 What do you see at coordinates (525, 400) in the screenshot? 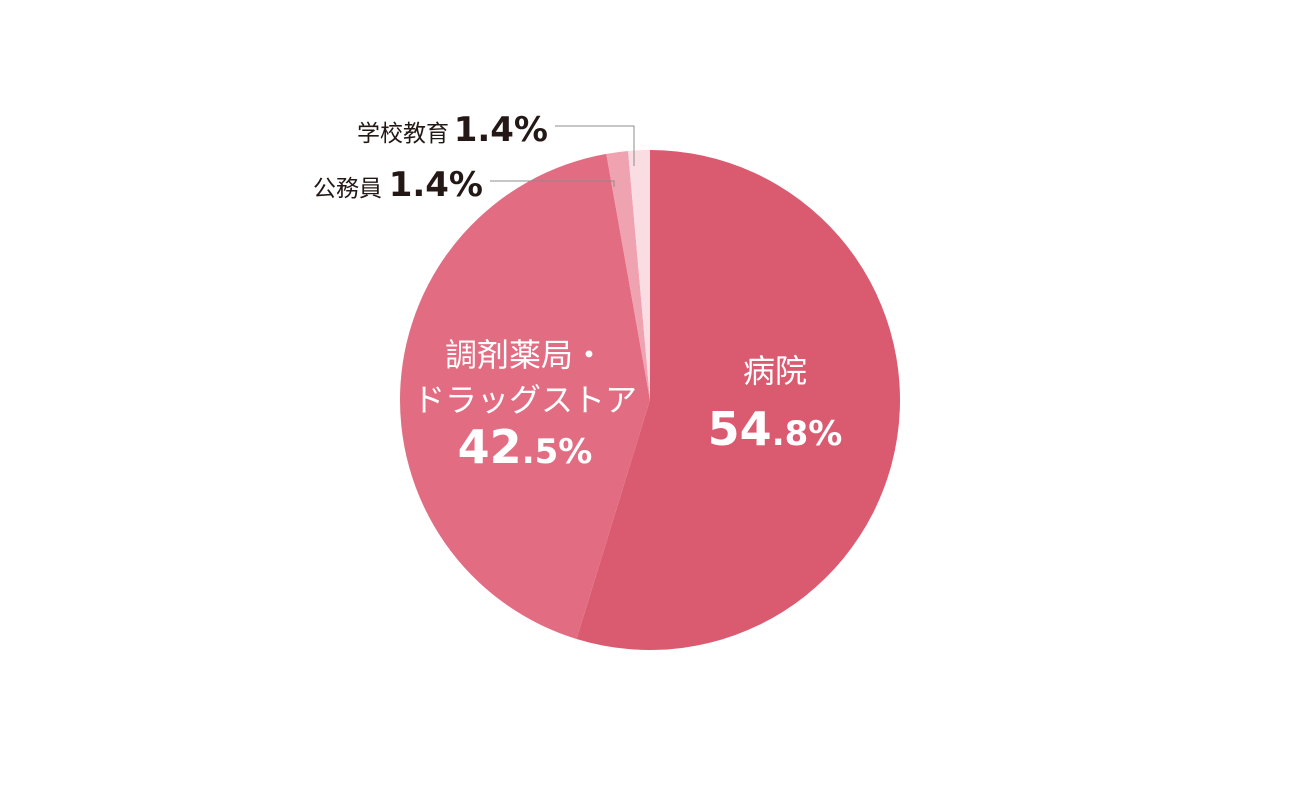
I see `slice-label-2: ドラッグストア` at bounding box center [525, 400].